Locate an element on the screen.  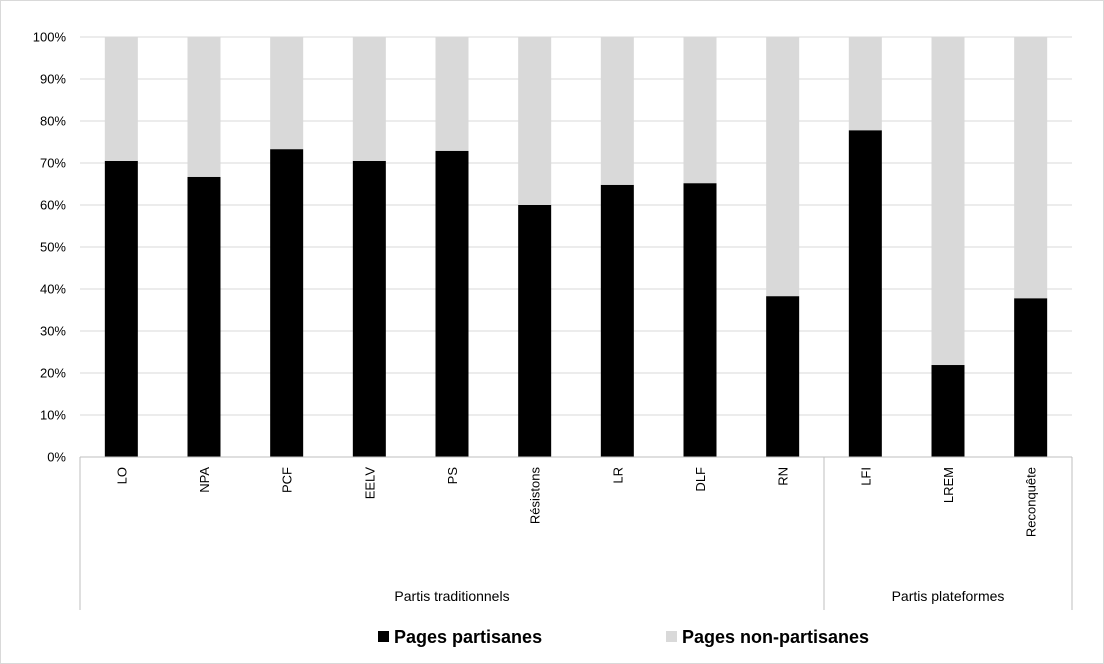
y-tick-label: 40% is located at coordinates (53, 289).